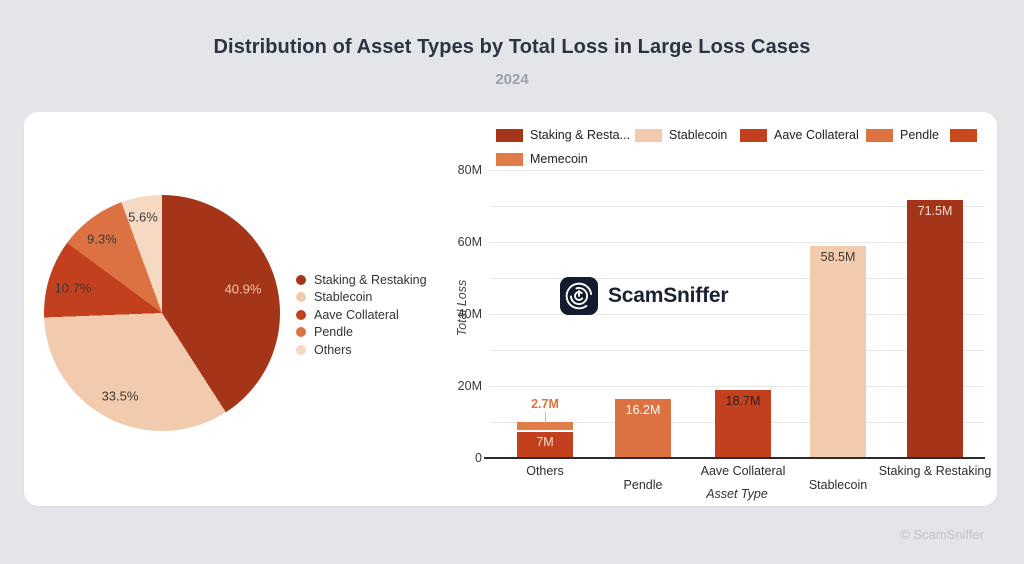 The width and height of the screenshot is (1024, 564). I want to click on pie-legend-item-staking: Staking & Restaking, so click(361, 280).